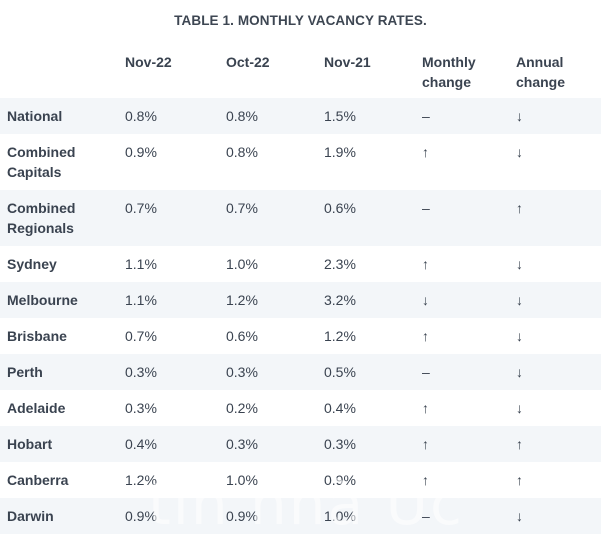  What do you see at coordinates (300, 372) in the screenshot?
I see `table-row: Perth 0.3% 0.3% 0.5% – ↓` at bounding box center [300, 372].